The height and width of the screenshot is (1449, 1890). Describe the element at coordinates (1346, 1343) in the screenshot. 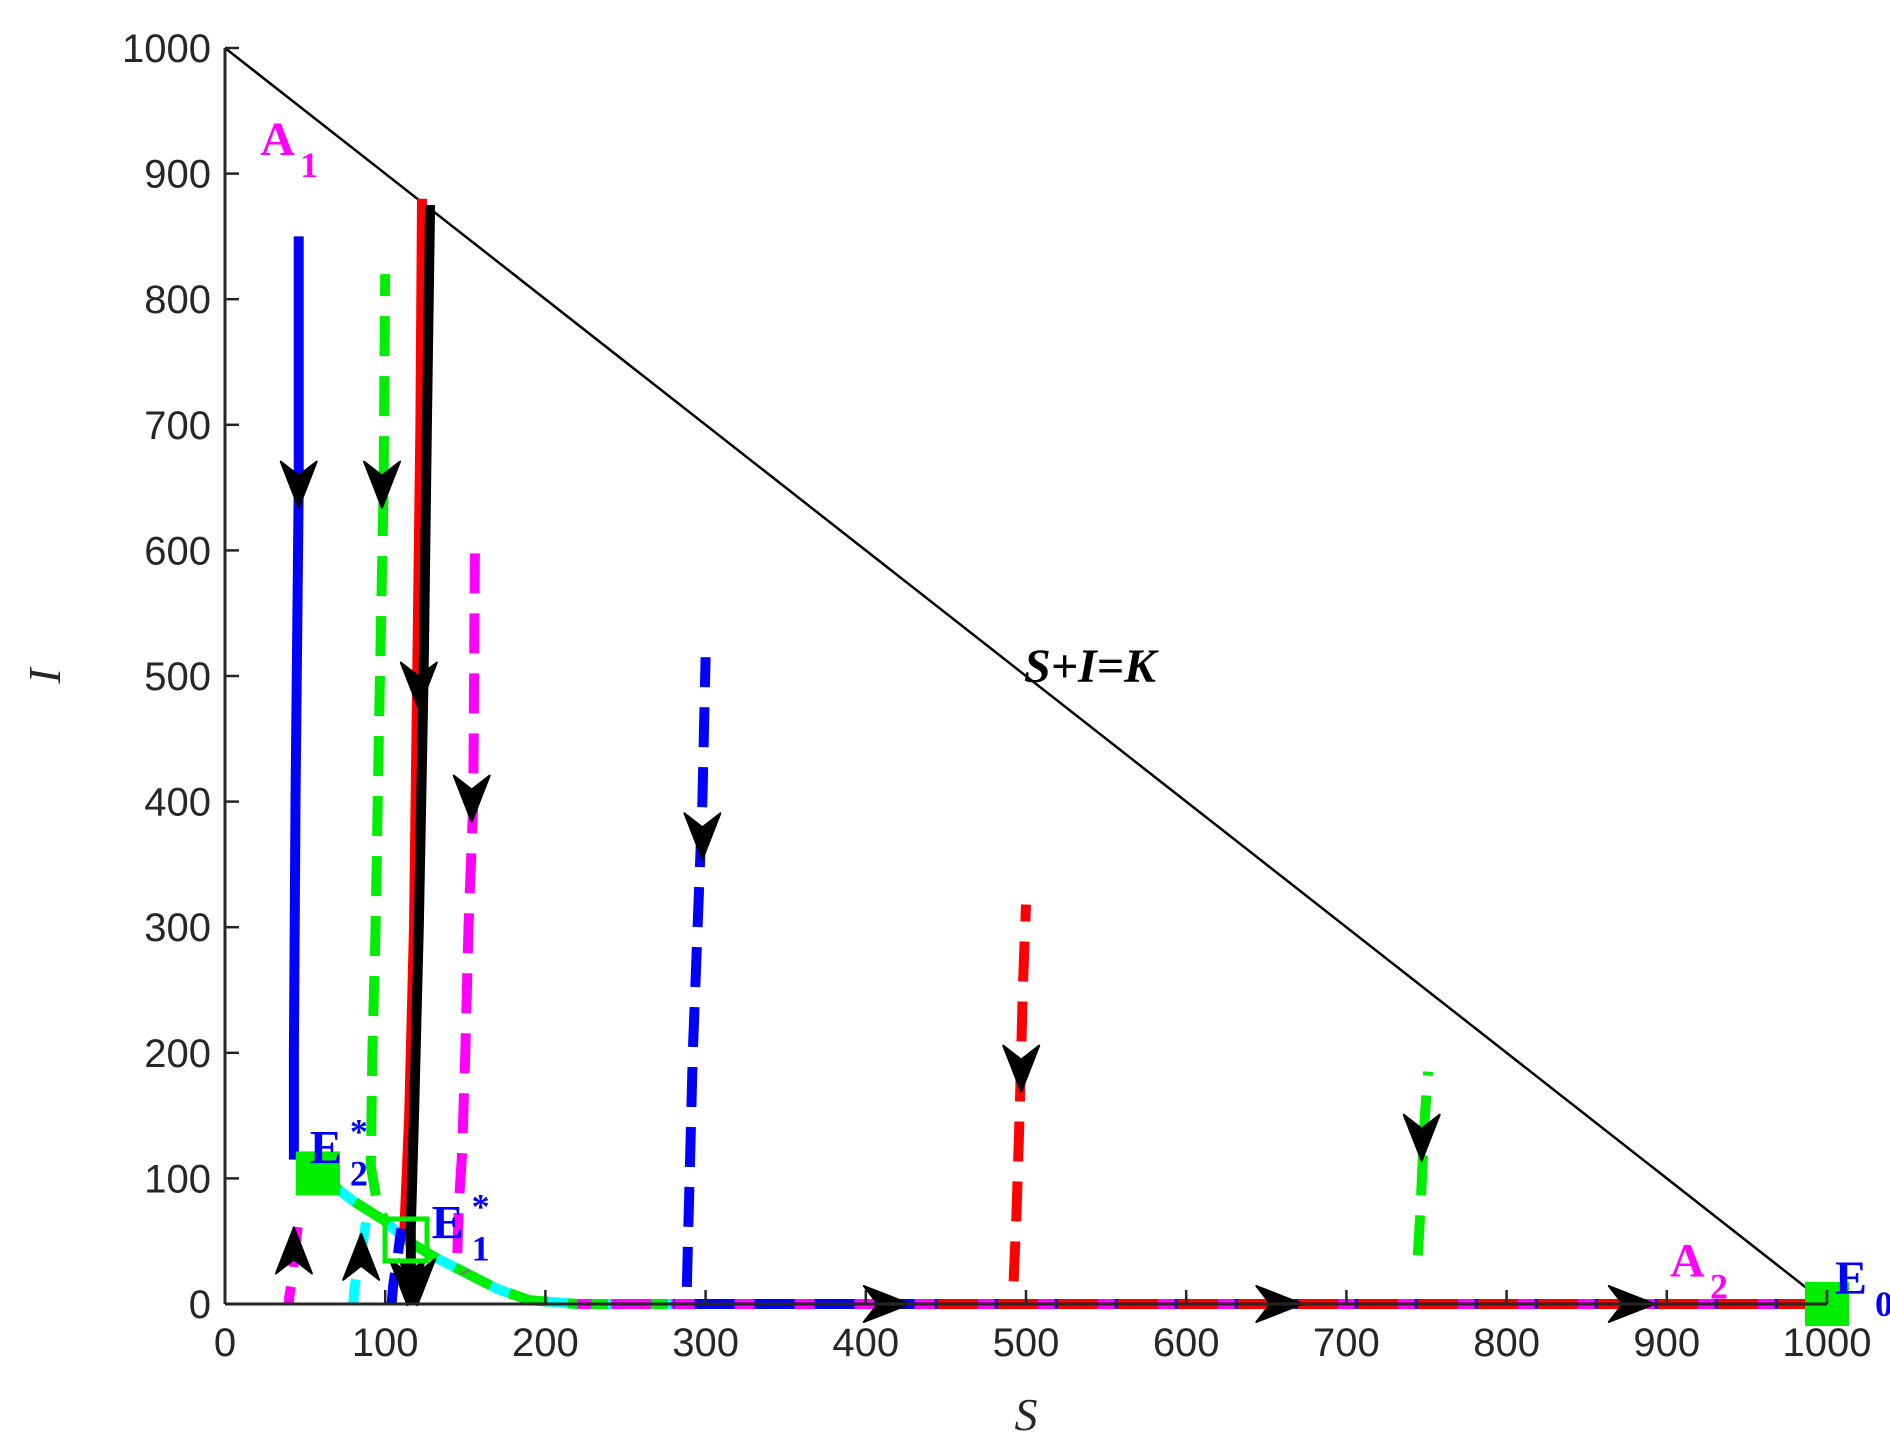

I see `x-tick-label: 700` at that location.